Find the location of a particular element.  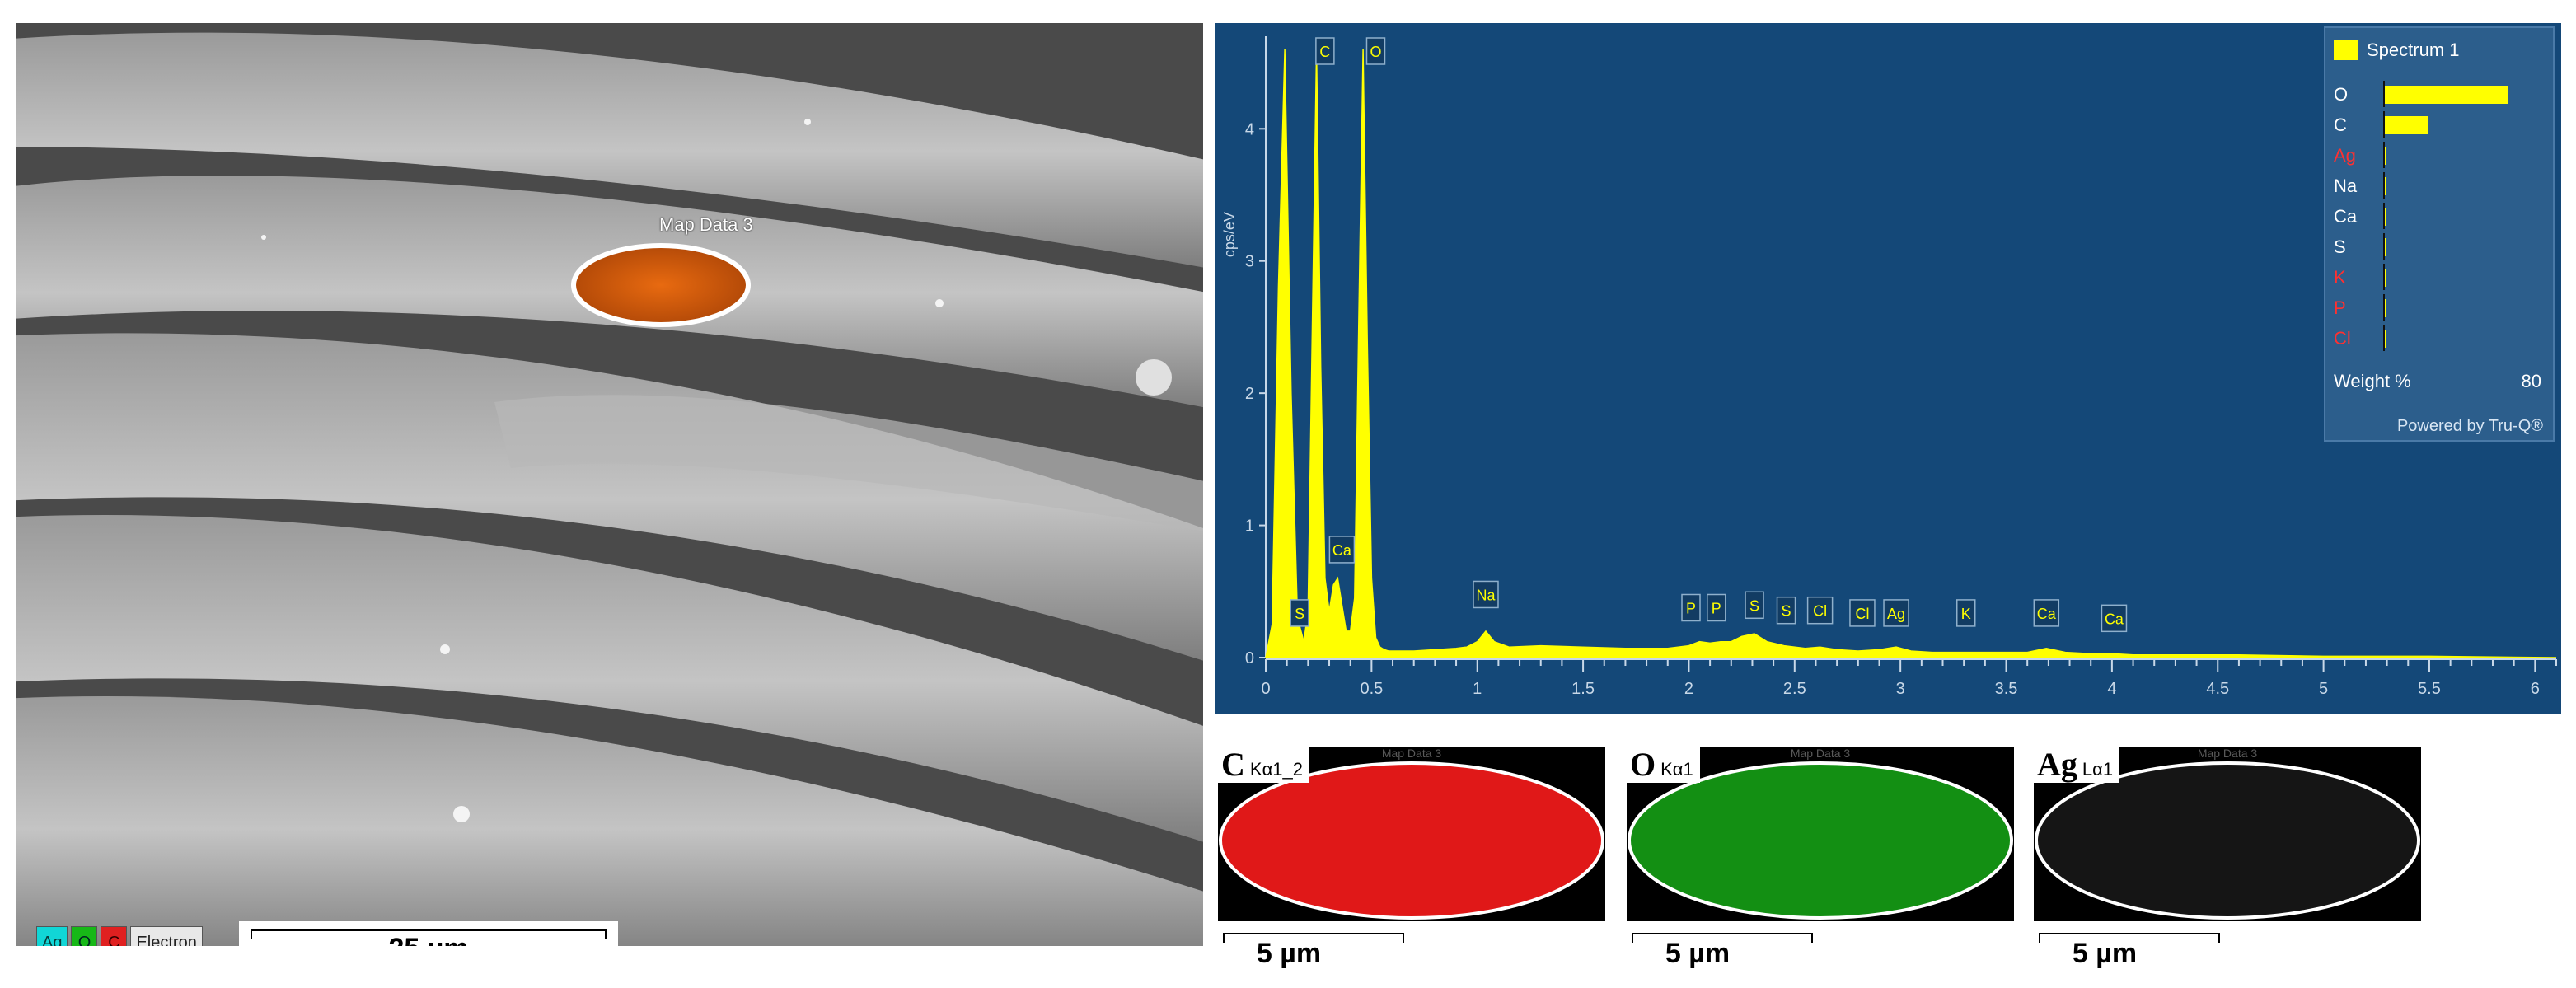

legend-chip-o: O is located at coordinates (84, 936).